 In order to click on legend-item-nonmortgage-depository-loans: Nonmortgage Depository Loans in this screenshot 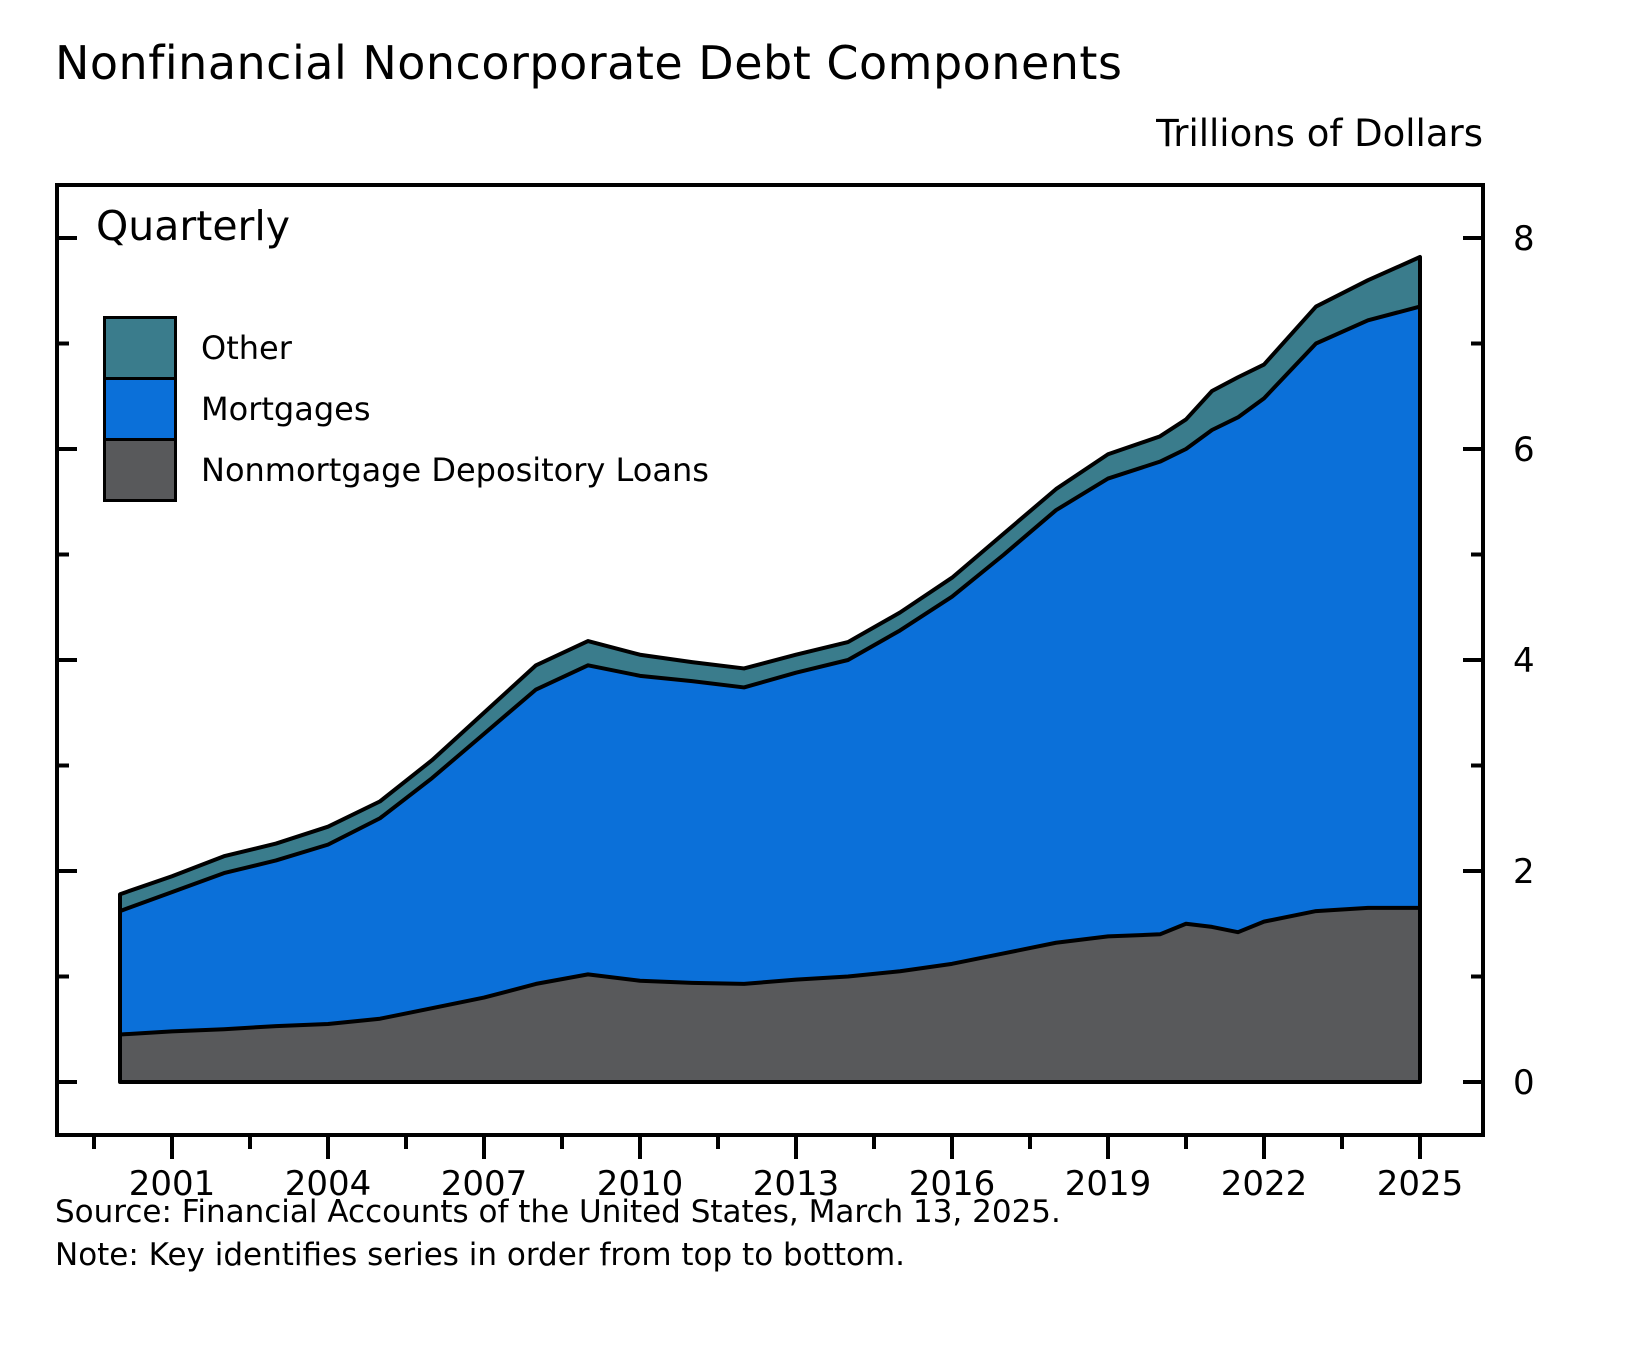, I will do `click(406, 470)`.